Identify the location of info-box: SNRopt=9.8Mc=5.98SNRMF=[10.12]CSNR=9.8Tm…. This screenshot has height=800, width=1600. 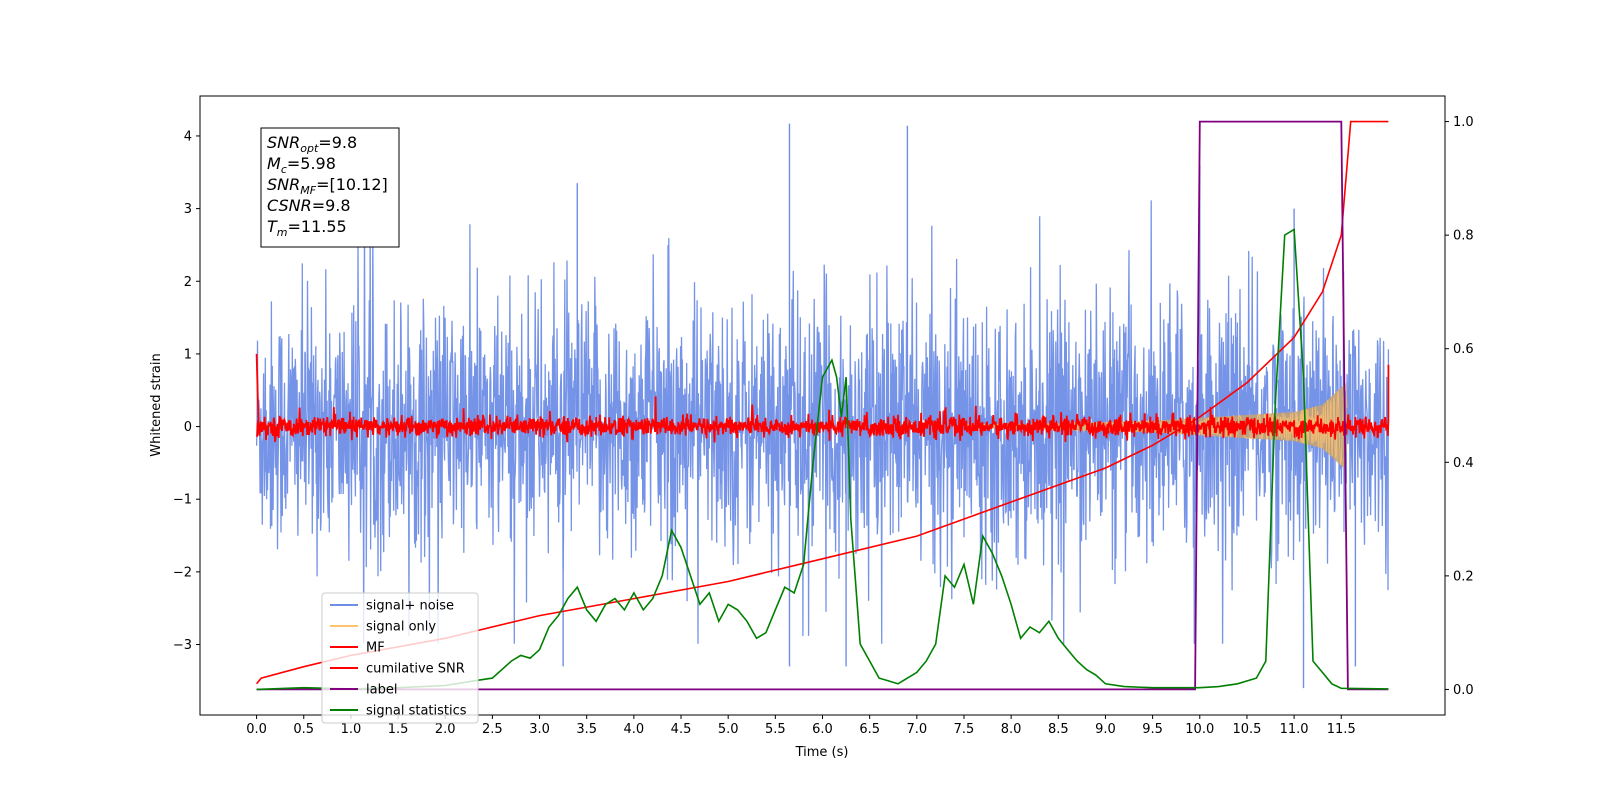
(330, 187).